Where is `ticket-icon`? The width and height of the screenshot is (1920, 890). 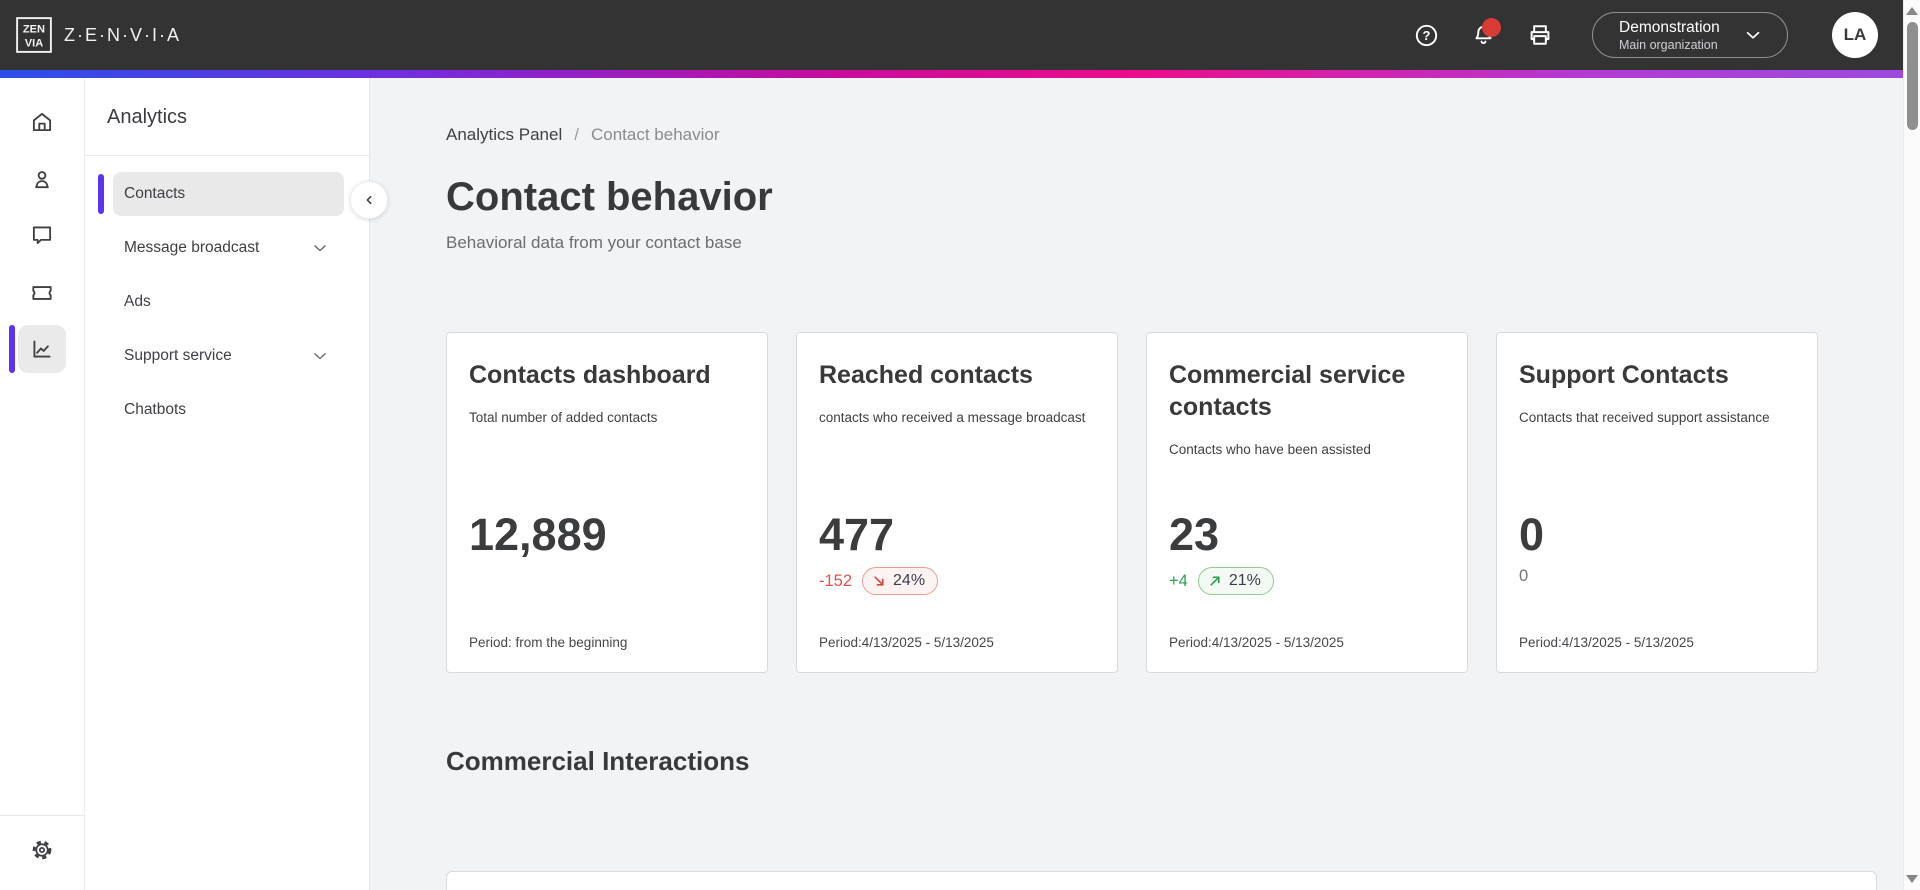
ticket-icon is located at coordinates (42, 293).